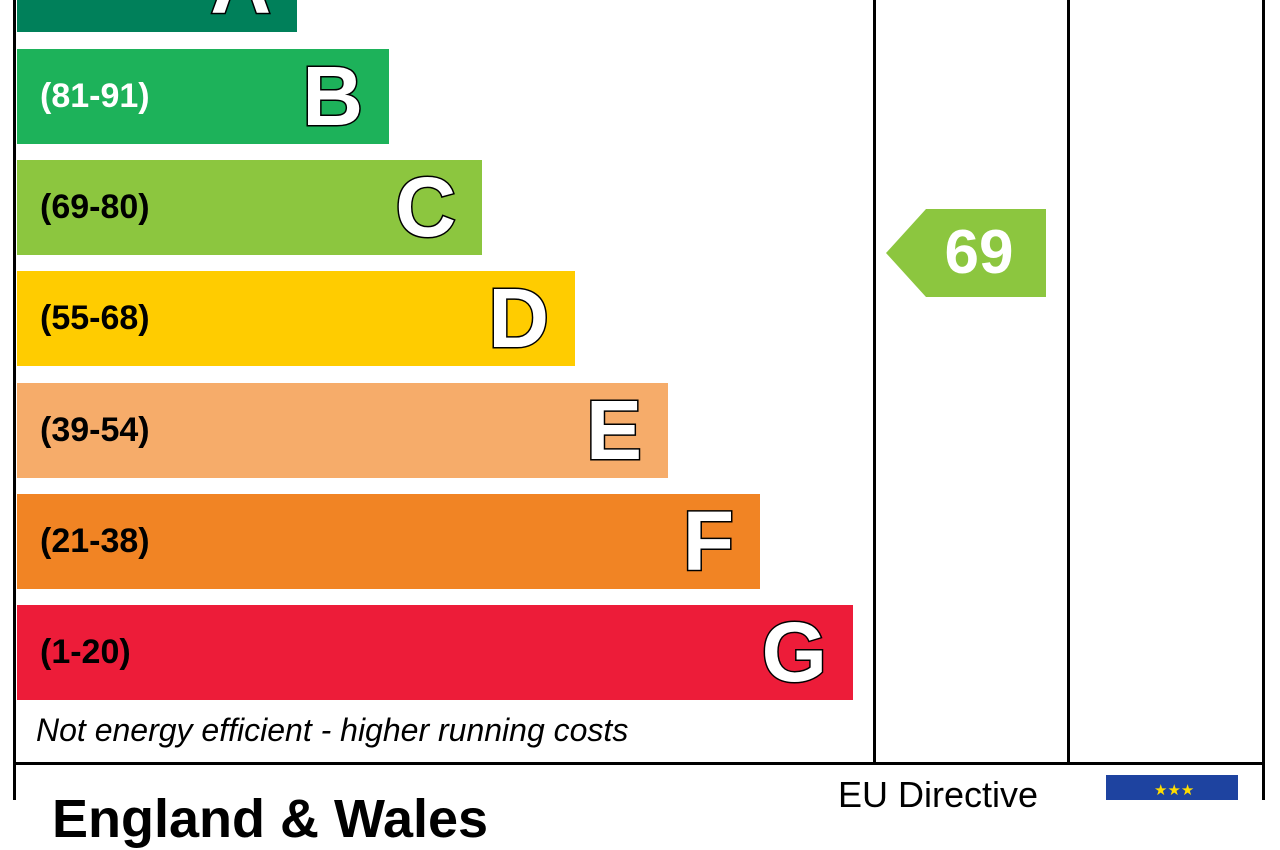  Describe the element at coordinates (249, 207) in the screenshot. I see `band-c: (69-80) C` at that location.